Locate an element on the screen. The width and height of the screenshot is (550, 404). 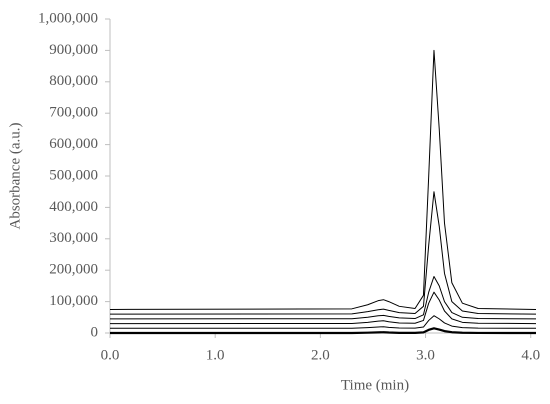
y-tick-label: 400,000 is located at coordinates (73, 207).